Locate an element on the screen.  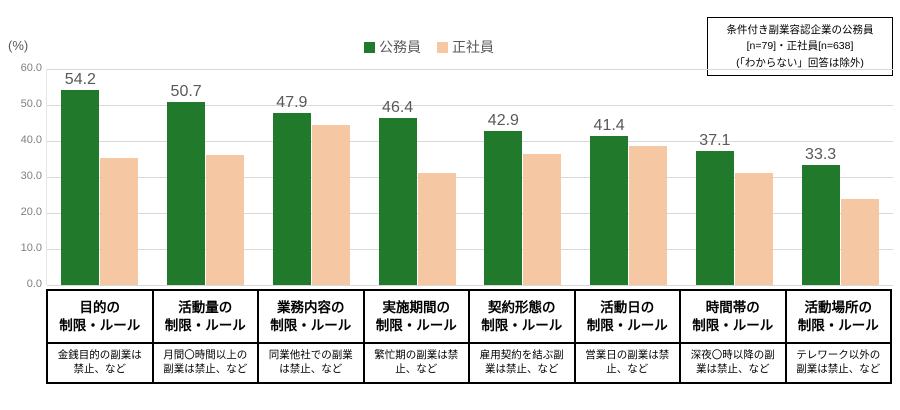
category-header: 活動場所の 制限・ルール is located at coordinates (838, 317).